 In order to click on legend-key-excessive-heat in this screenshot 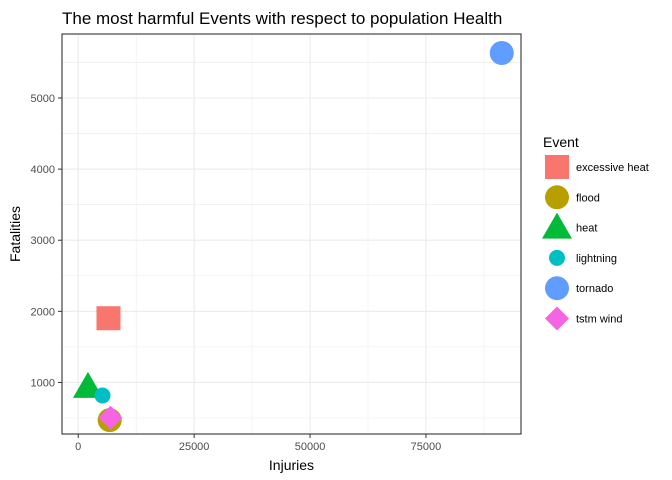, I will do `click(557, 167)`.